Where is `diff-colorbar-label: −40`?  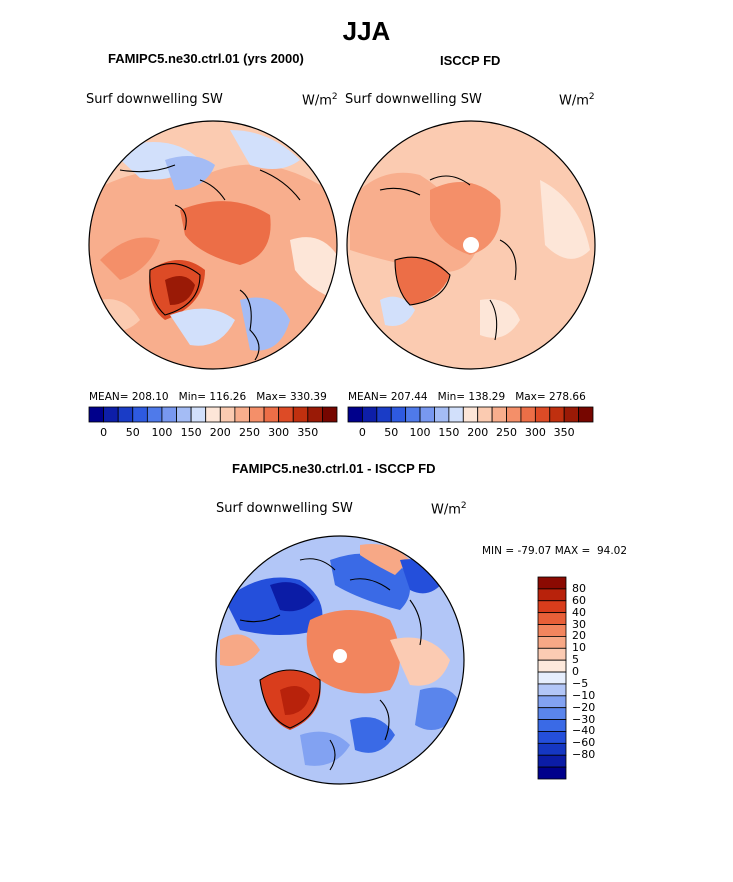
diff-colorbar-label: −40 is located at coordinates (584, 731).